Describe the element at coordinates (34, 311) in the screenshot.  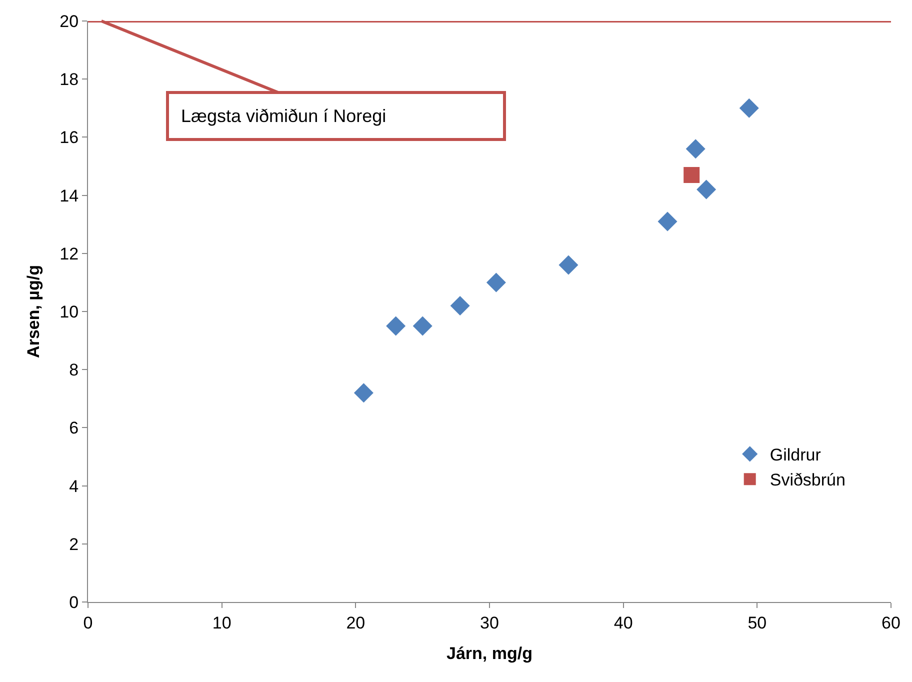
I see `y-axis-title: Arsen, µg/g` at that location.